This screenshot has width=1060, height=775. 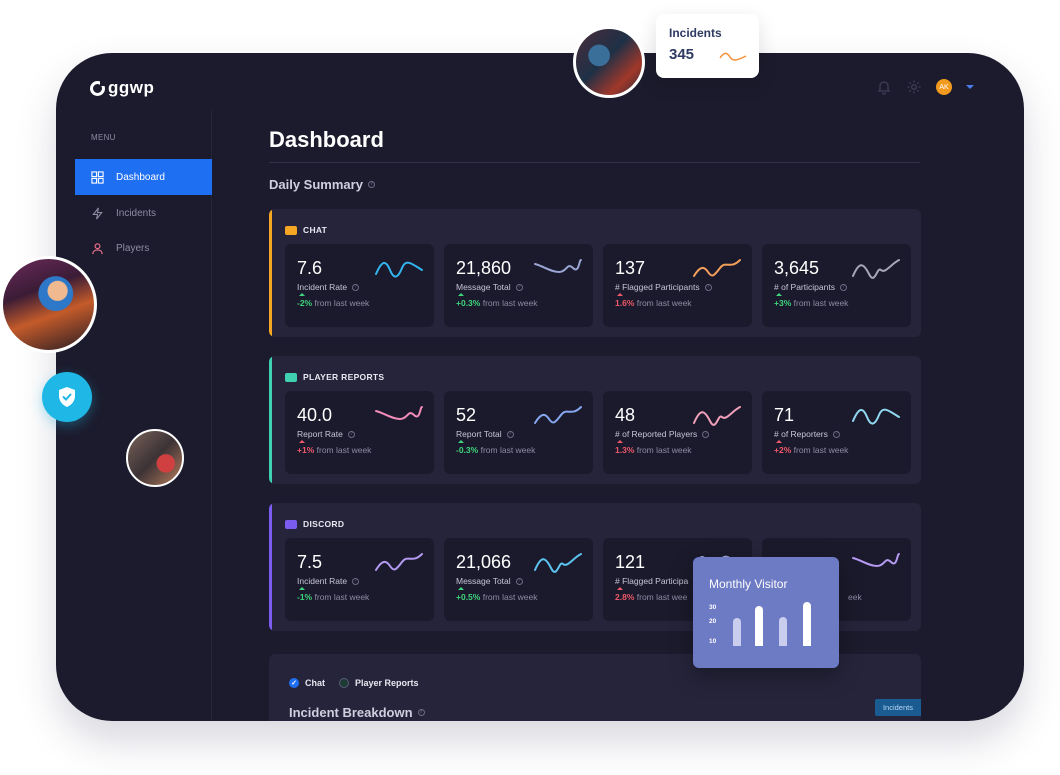 What do you see at coordinates (783, 450) in the screenshot?
I see `stat-change-value: +2%` at bounding box center [783, 450].